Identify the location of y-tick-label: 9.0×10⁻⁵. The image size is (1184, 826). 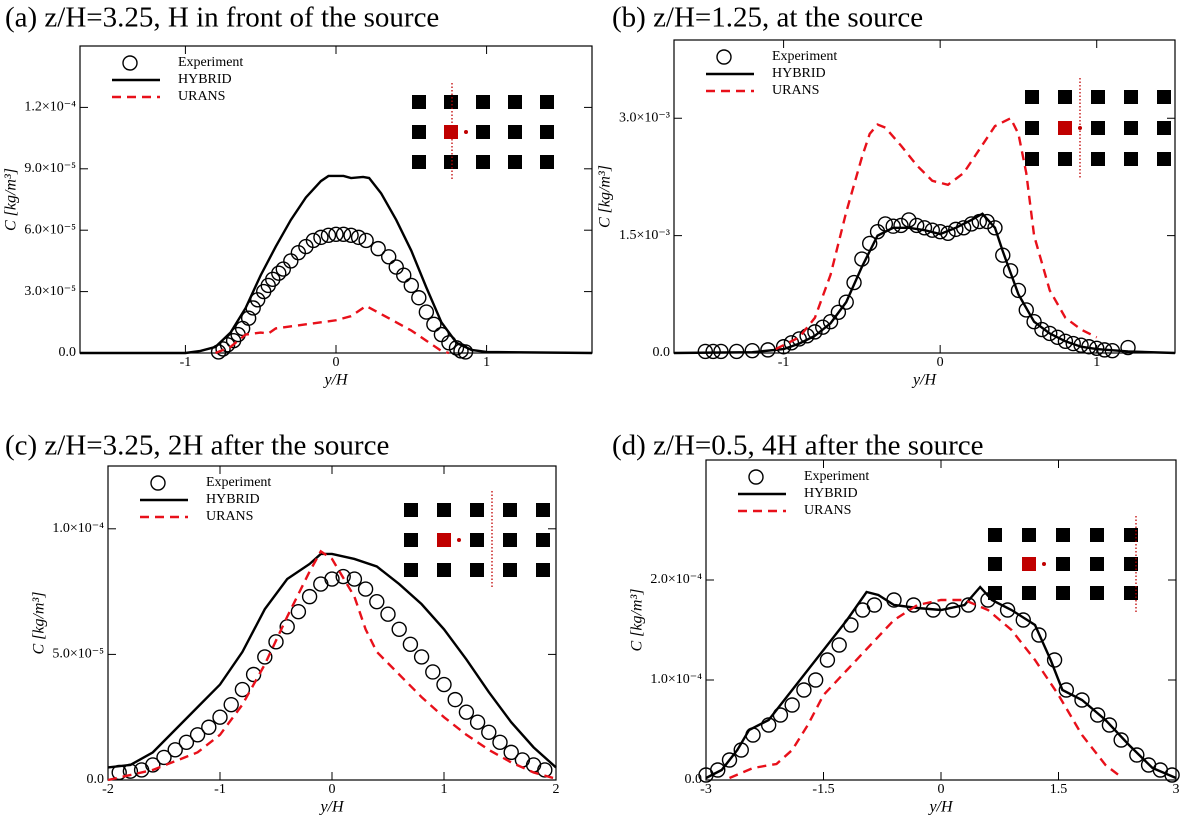
(50, 168).